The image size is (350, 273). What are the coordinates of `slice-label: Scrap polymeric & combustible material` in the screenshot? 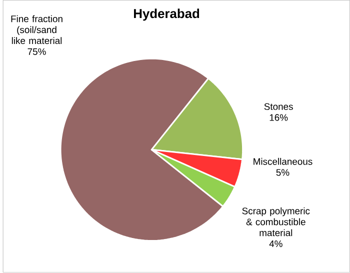 It's located at (276, 222).